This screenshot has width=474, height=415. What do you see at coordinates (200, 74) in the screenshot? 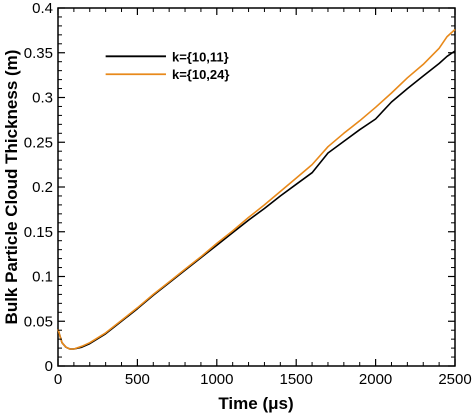
I see `legend-label-1: k={10,24}` at bounding box center [200, 74].